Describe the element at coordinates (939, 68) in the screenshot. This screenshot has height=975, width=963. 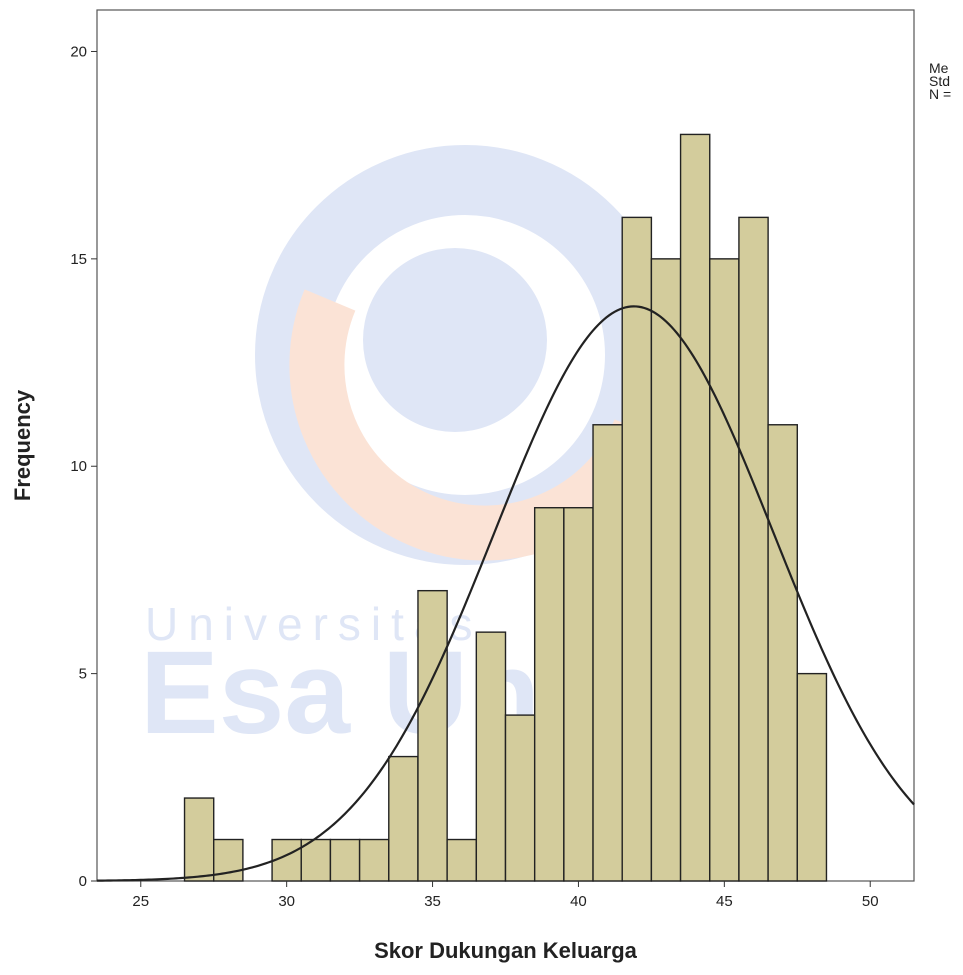
I see `legend-stat-line: Me` at that location.